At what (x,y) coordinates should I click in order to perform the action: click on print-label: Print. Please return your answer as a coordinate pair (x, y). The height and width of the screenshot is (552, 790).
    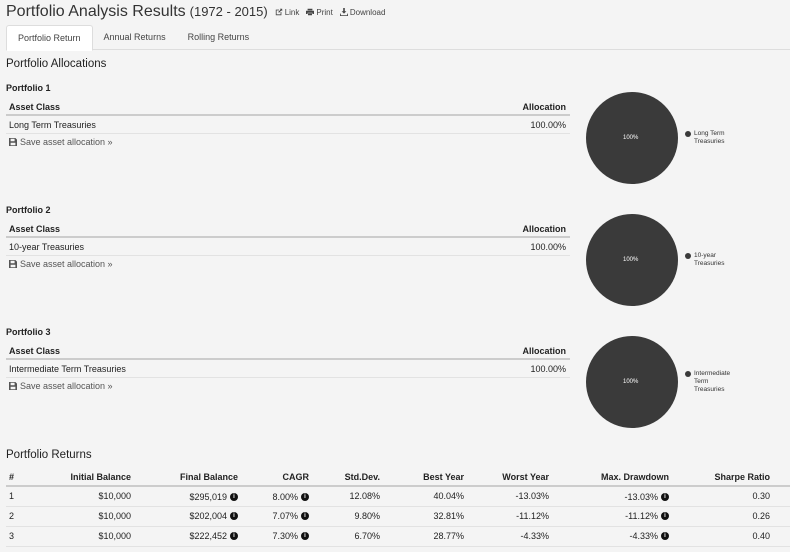
    Looking at the image, I should click on (324, 12).